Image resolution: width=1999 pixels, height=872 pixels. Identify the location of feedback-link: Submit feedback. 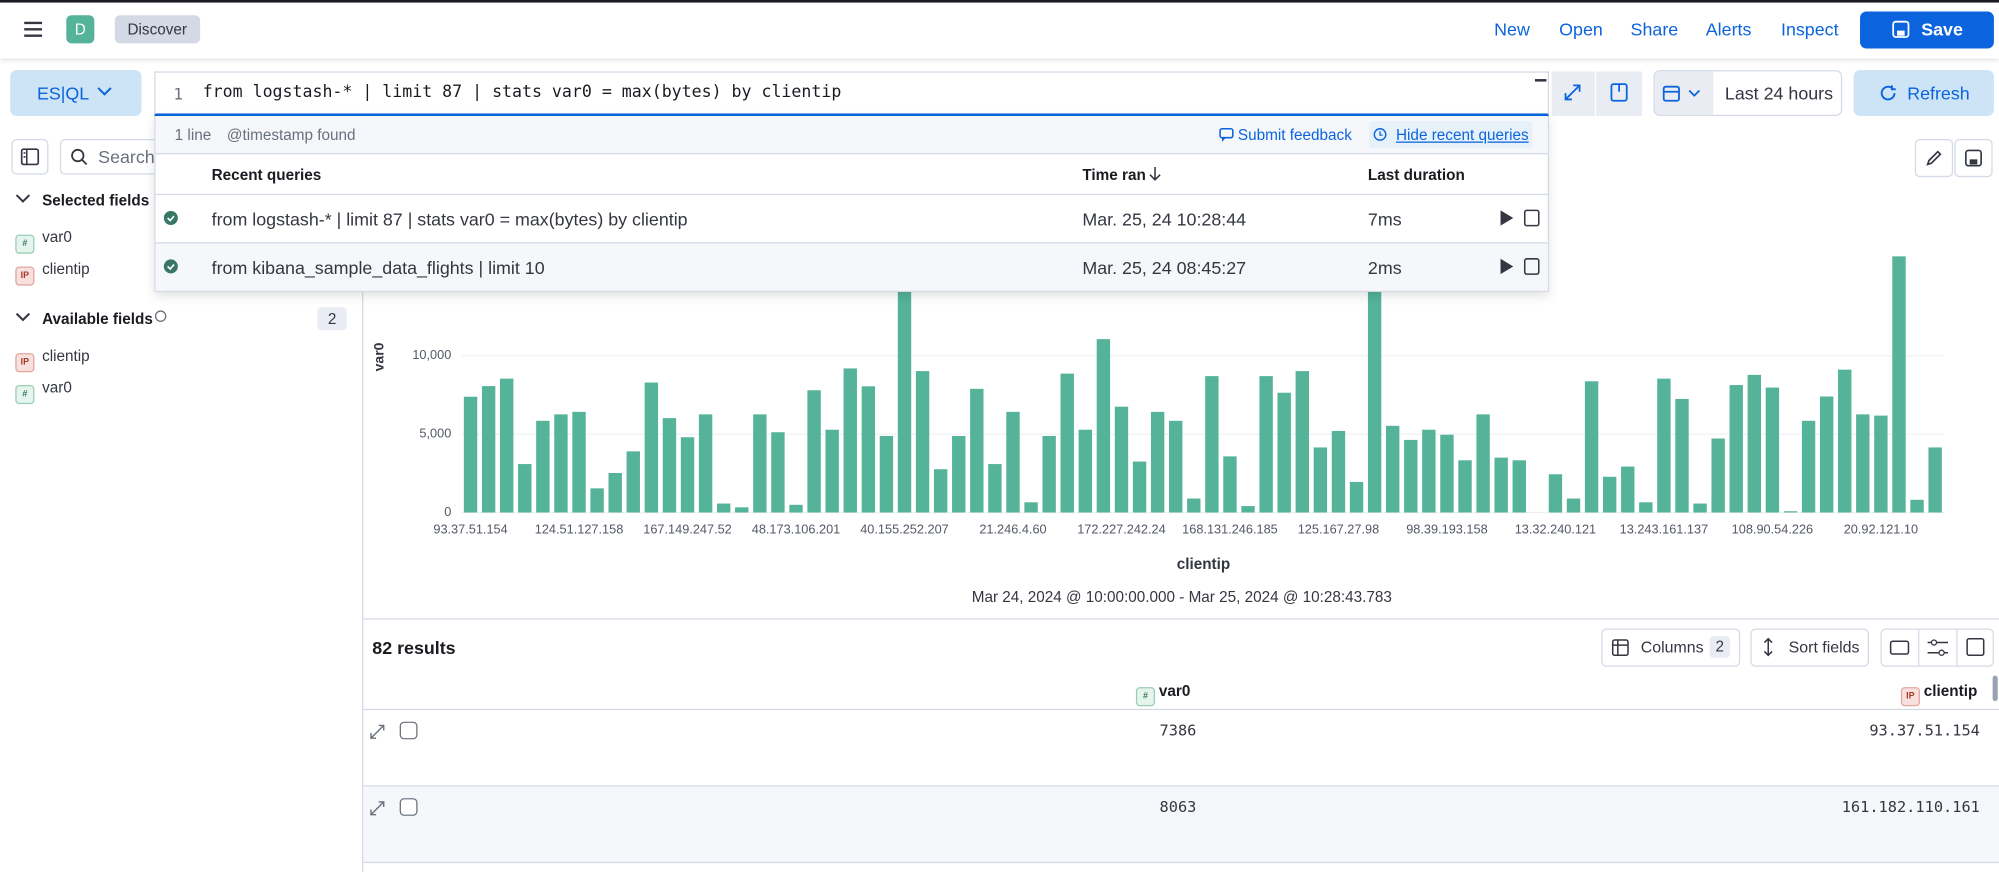
(1295, 135).